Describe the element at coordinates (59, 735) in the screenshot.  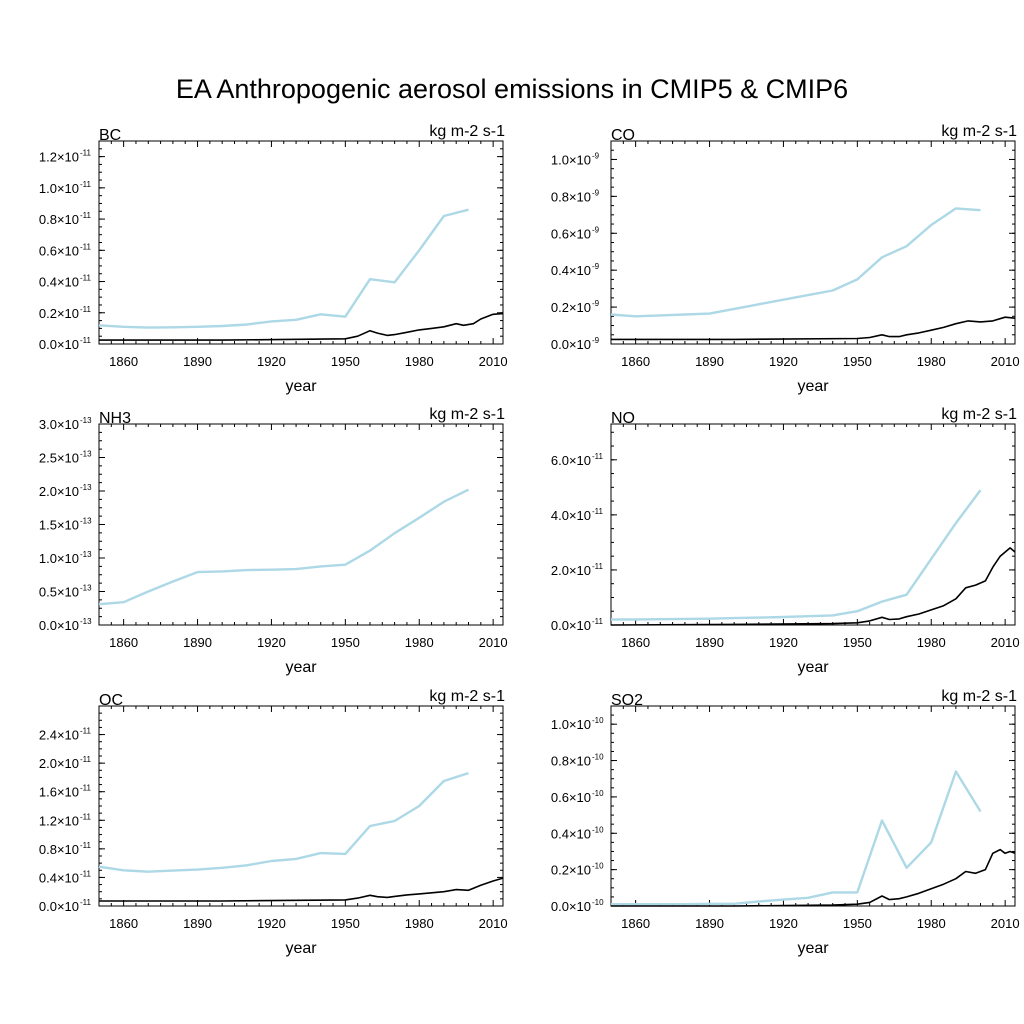
I see `y-tick-label: 2.4×10` at that location.